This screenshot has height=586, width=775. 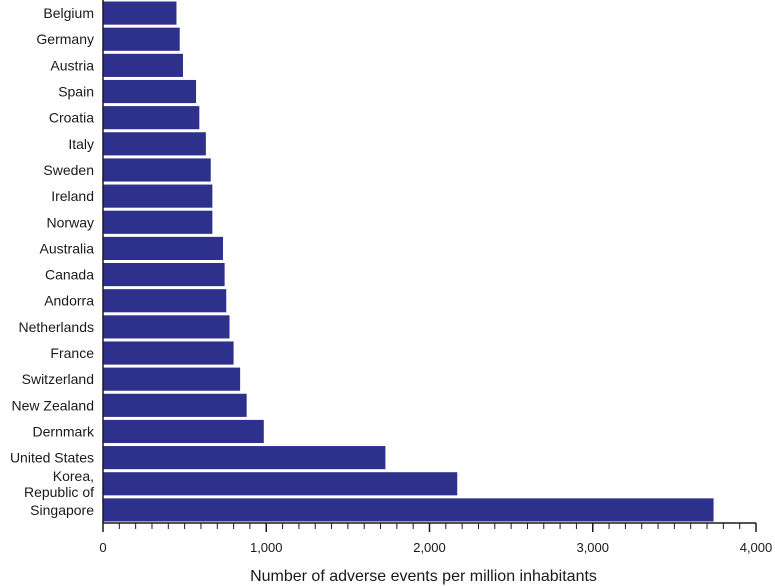 I want to click on category-label: Croatia, so click(x=71, y=118).